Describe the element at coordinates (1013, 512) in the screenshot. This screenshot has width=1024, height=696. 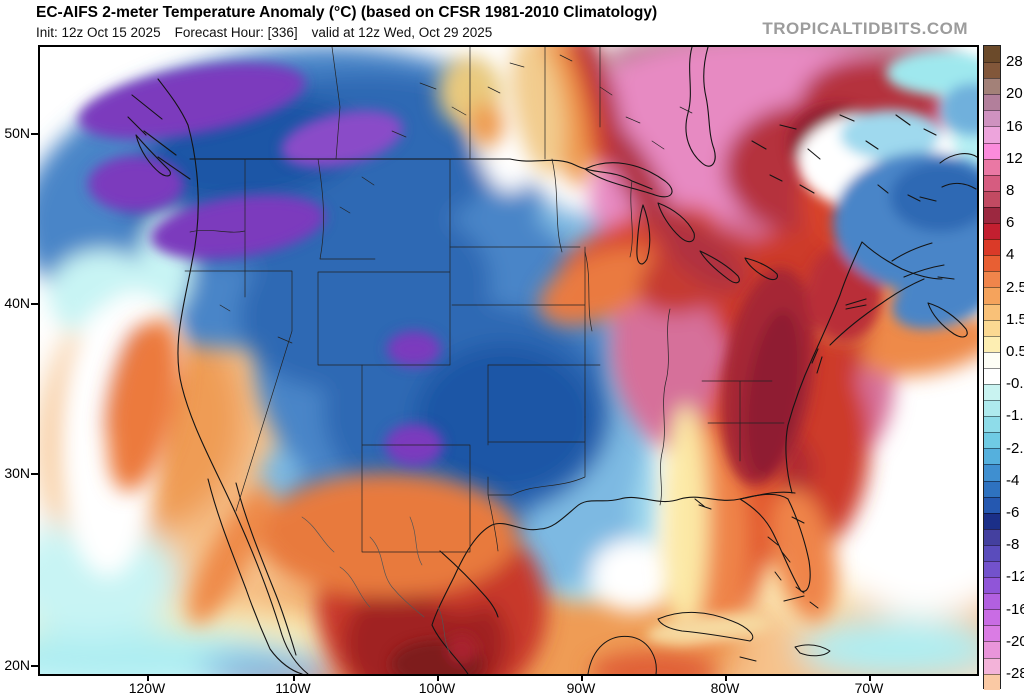
I see `colorbar-value-label: -6` at that location.